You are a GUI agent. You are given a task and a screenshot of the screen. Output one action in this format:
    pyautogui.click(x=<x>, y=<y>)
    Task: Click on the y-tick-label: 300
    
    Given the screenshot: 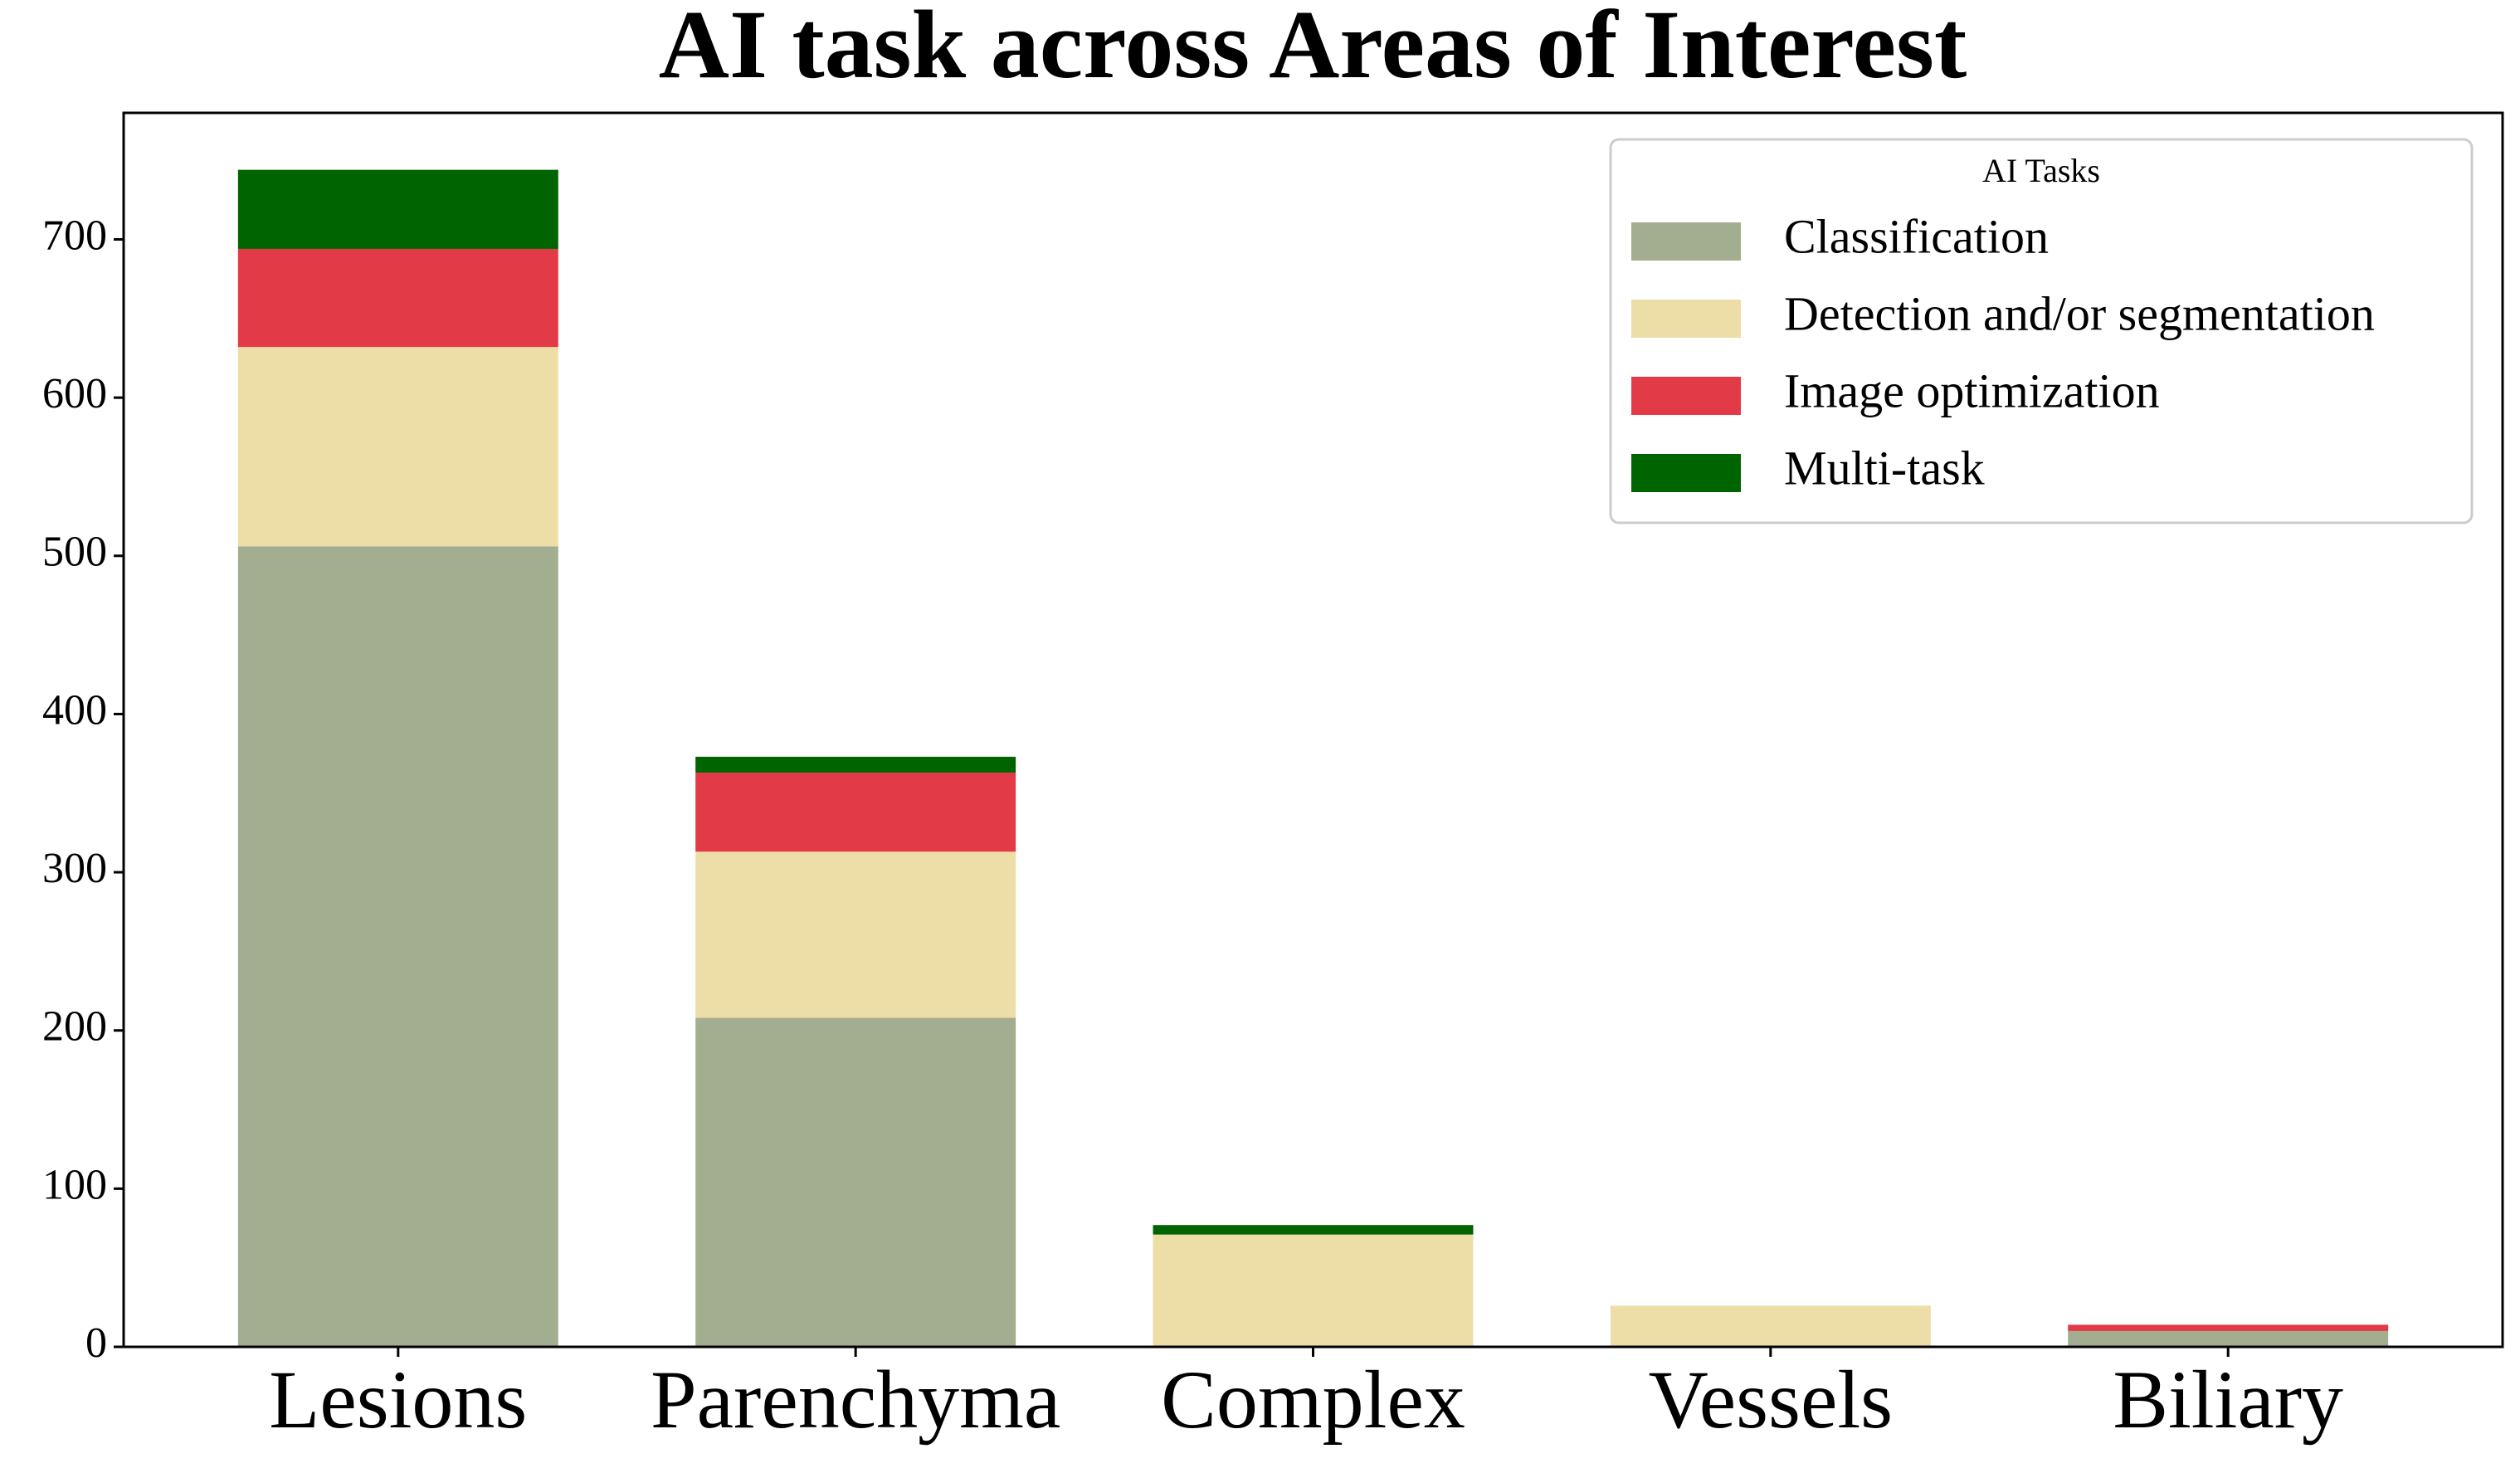 What is the action you would take?
    pyautogui.click(x=74, y=869)
    